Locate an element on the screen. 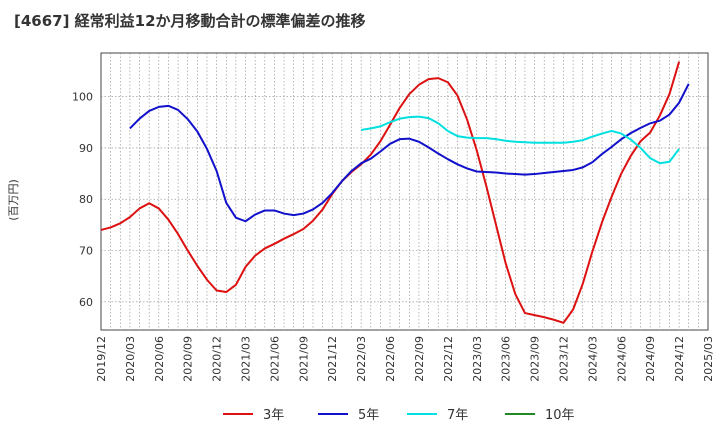  x-tick-label: 2023/12 is located at coordinates (563, 359).